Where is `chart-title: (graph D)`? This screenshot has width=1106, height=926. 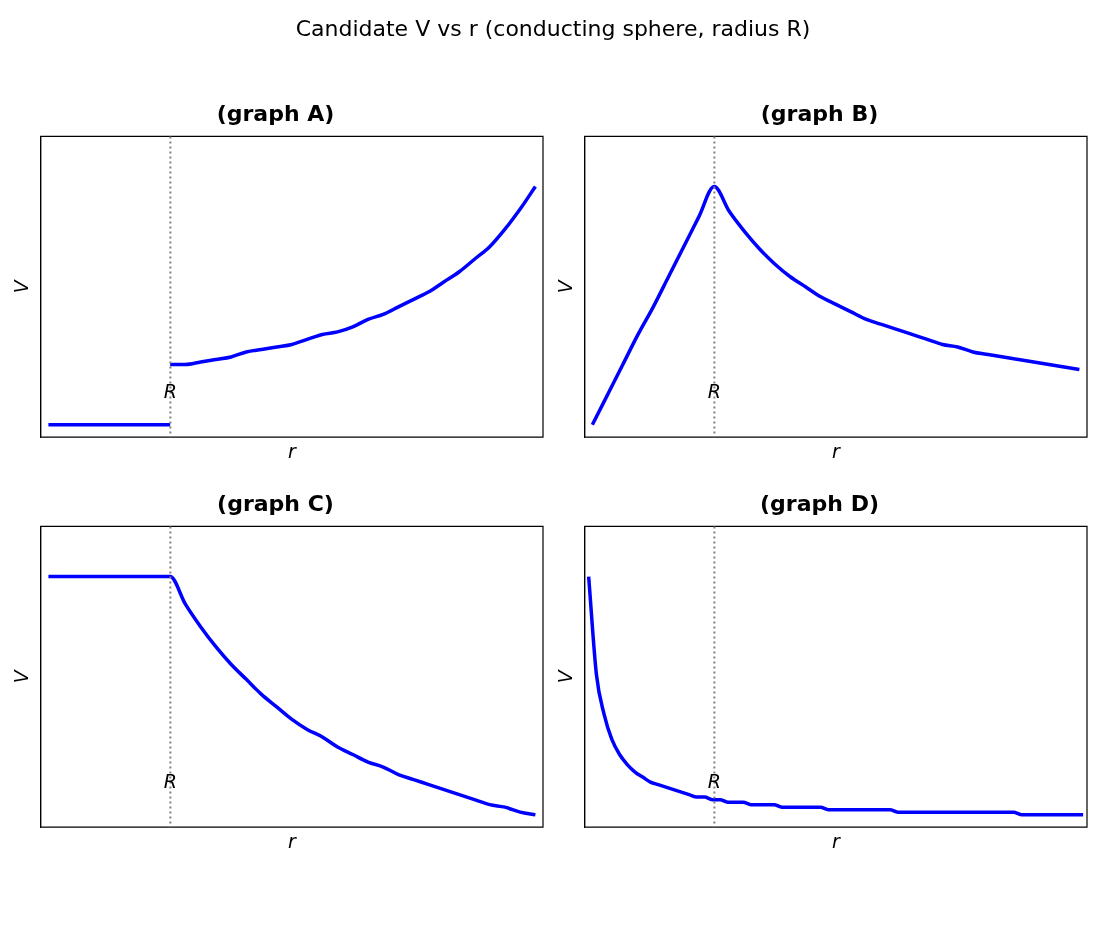
chart-title: (graph D) is located at coordinates (819, 503).